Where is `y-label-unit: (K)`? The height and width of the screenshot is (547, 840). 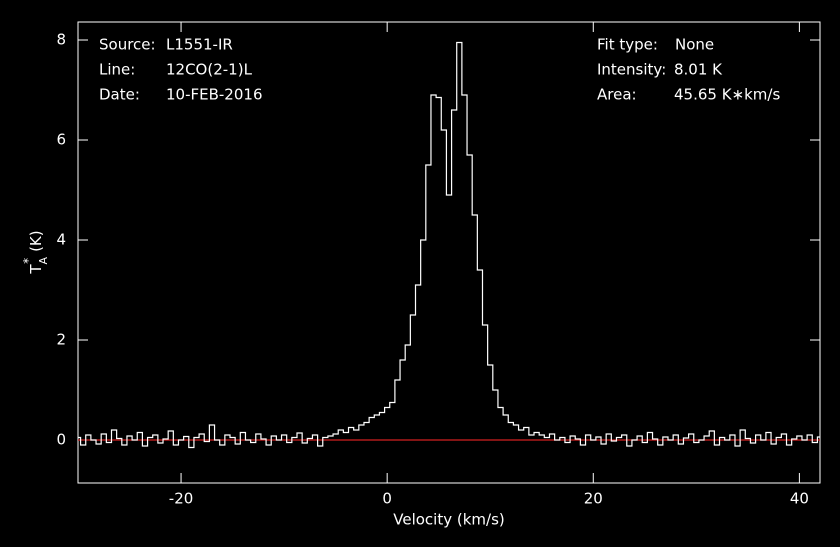
y-label-unit: (K) is located at coordinates (36, 241).